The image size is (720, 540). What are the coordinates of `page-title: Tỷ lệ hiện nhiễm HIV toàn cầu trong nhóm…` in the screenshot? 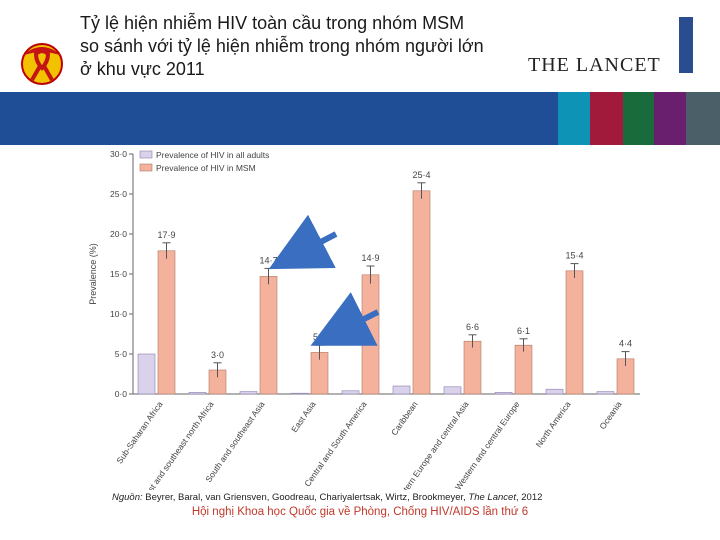 It's located at (315, 46).